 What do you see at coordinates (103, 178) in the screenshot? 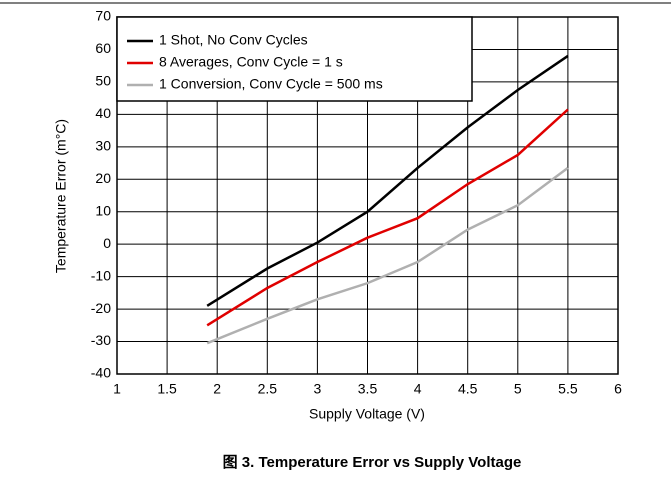
I see `y-tick-label: 20` at bounding box center [103, 178].